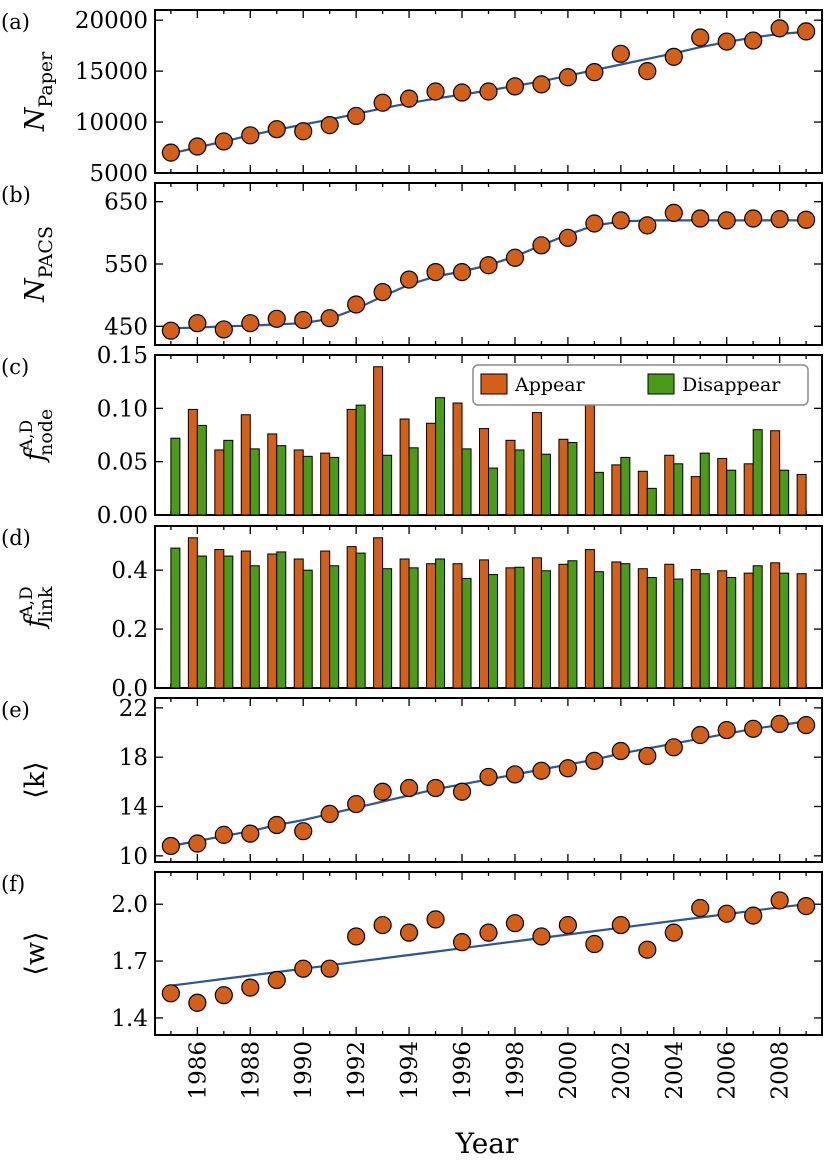 Image resolution: width=830 pixels, height=1162 pixels. What do you see at coordinates (129, 1019) in the screenshot?
I see `y-tick-label: 1.4` at bounding box center [129, 1019].